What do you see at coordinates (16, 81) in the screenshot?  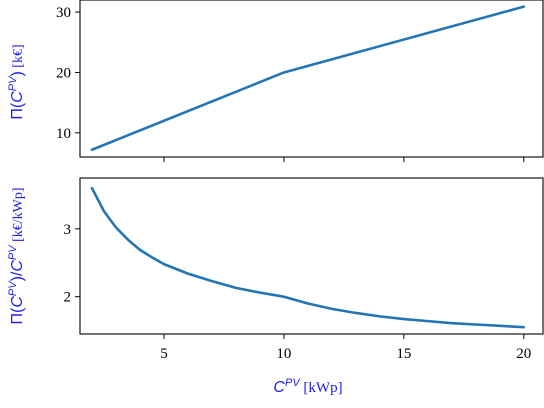 I see `top-y-axis-label: Π(CPV) [k€]` at bounding box center [16, 81].